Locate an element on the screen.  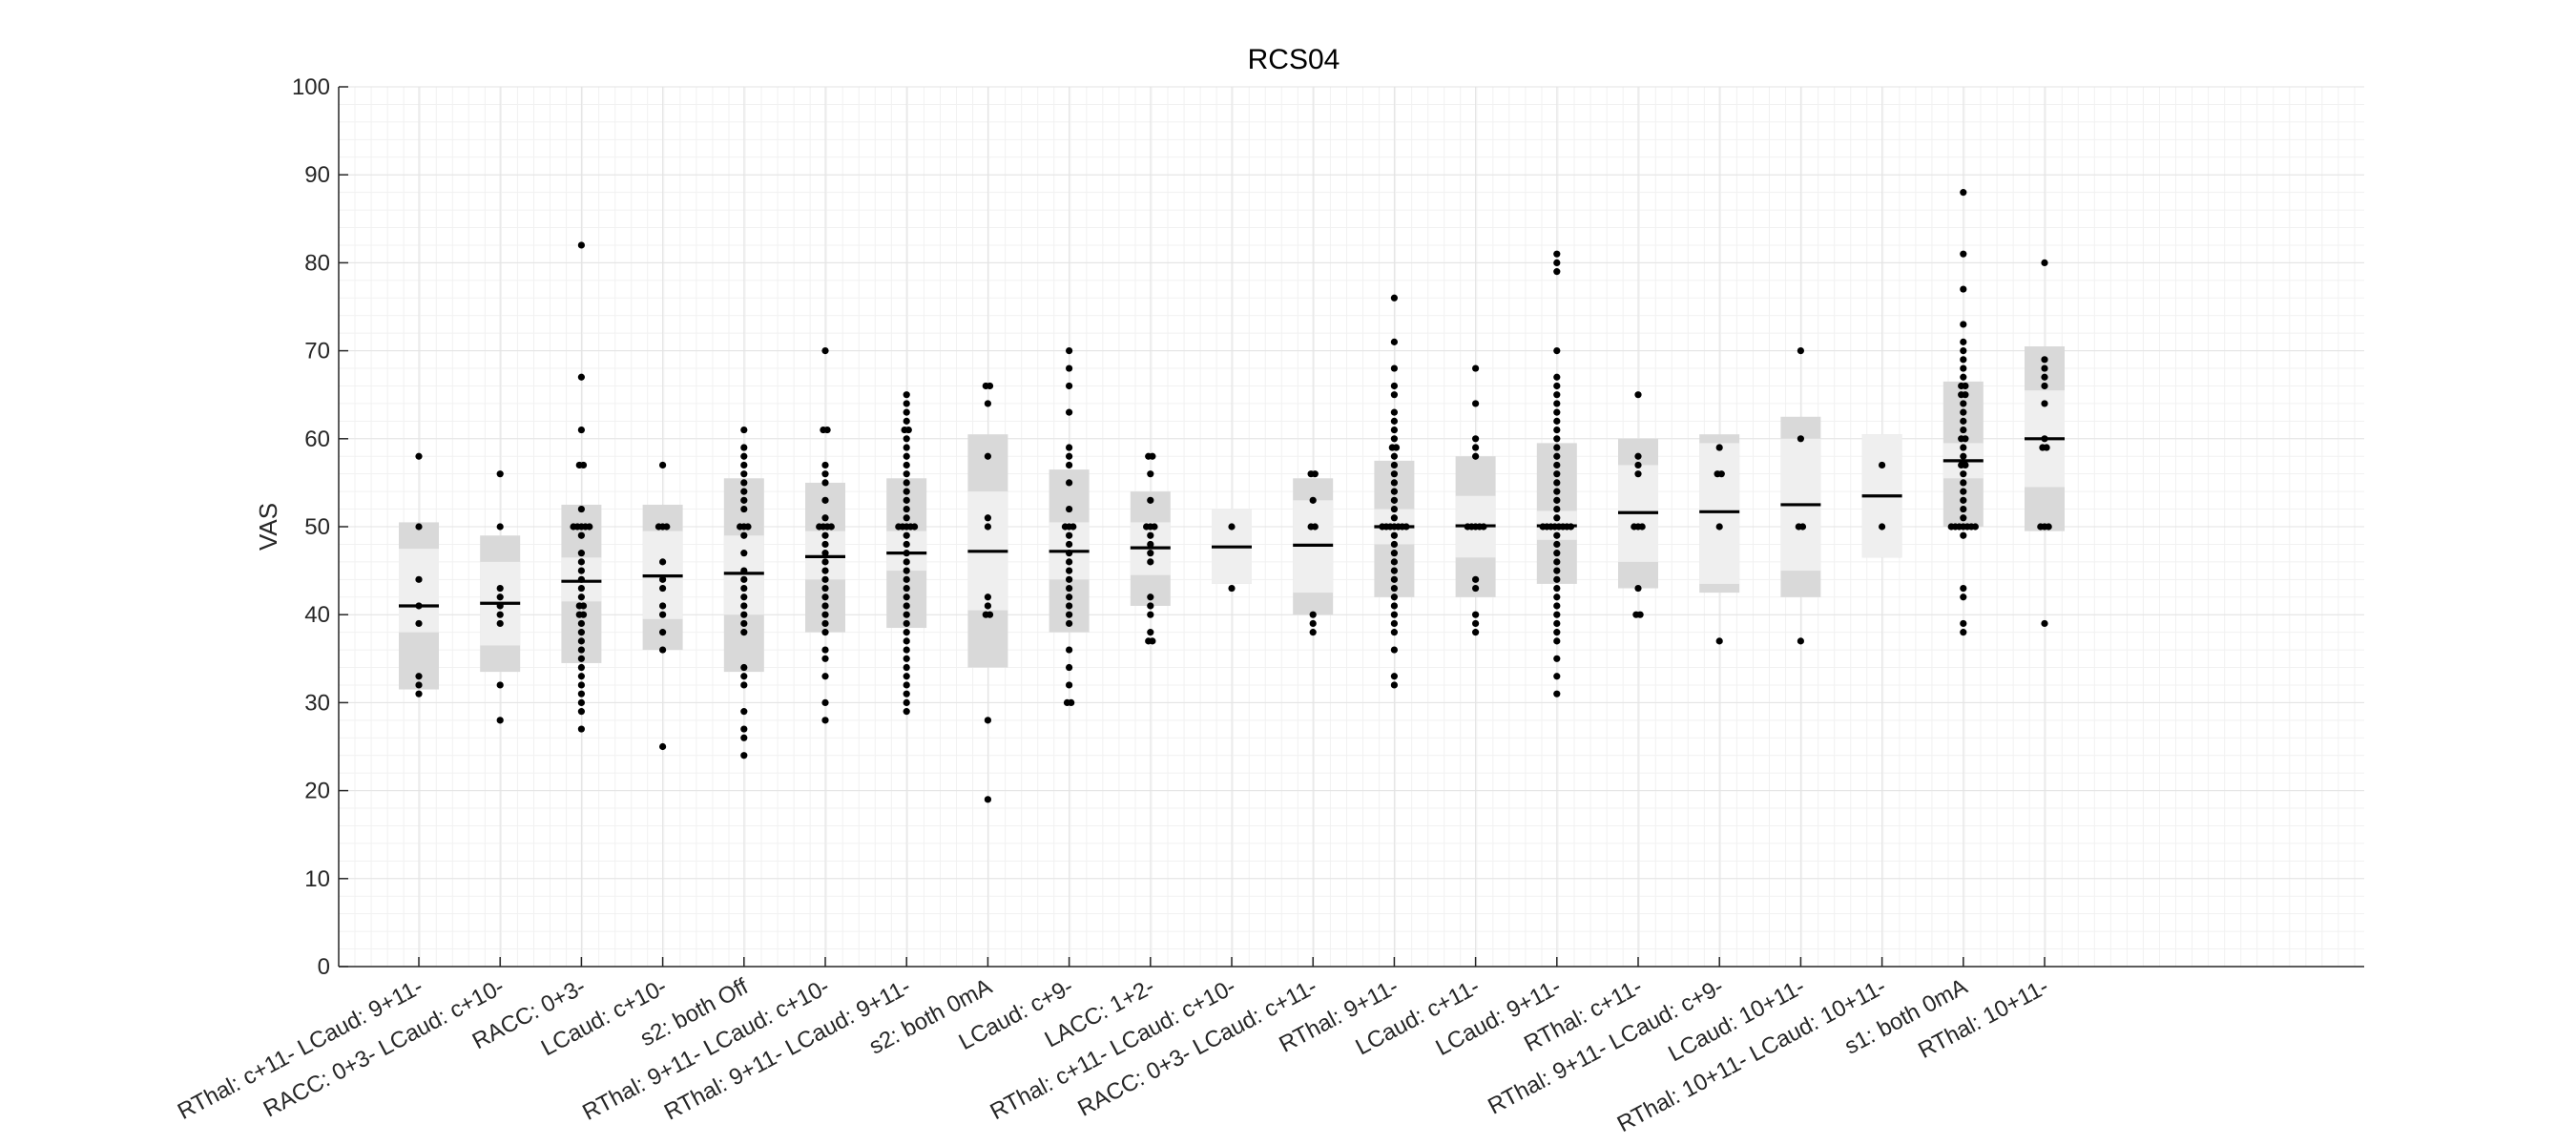
y-tick-label: 70 is located at coordinates (317, 351).